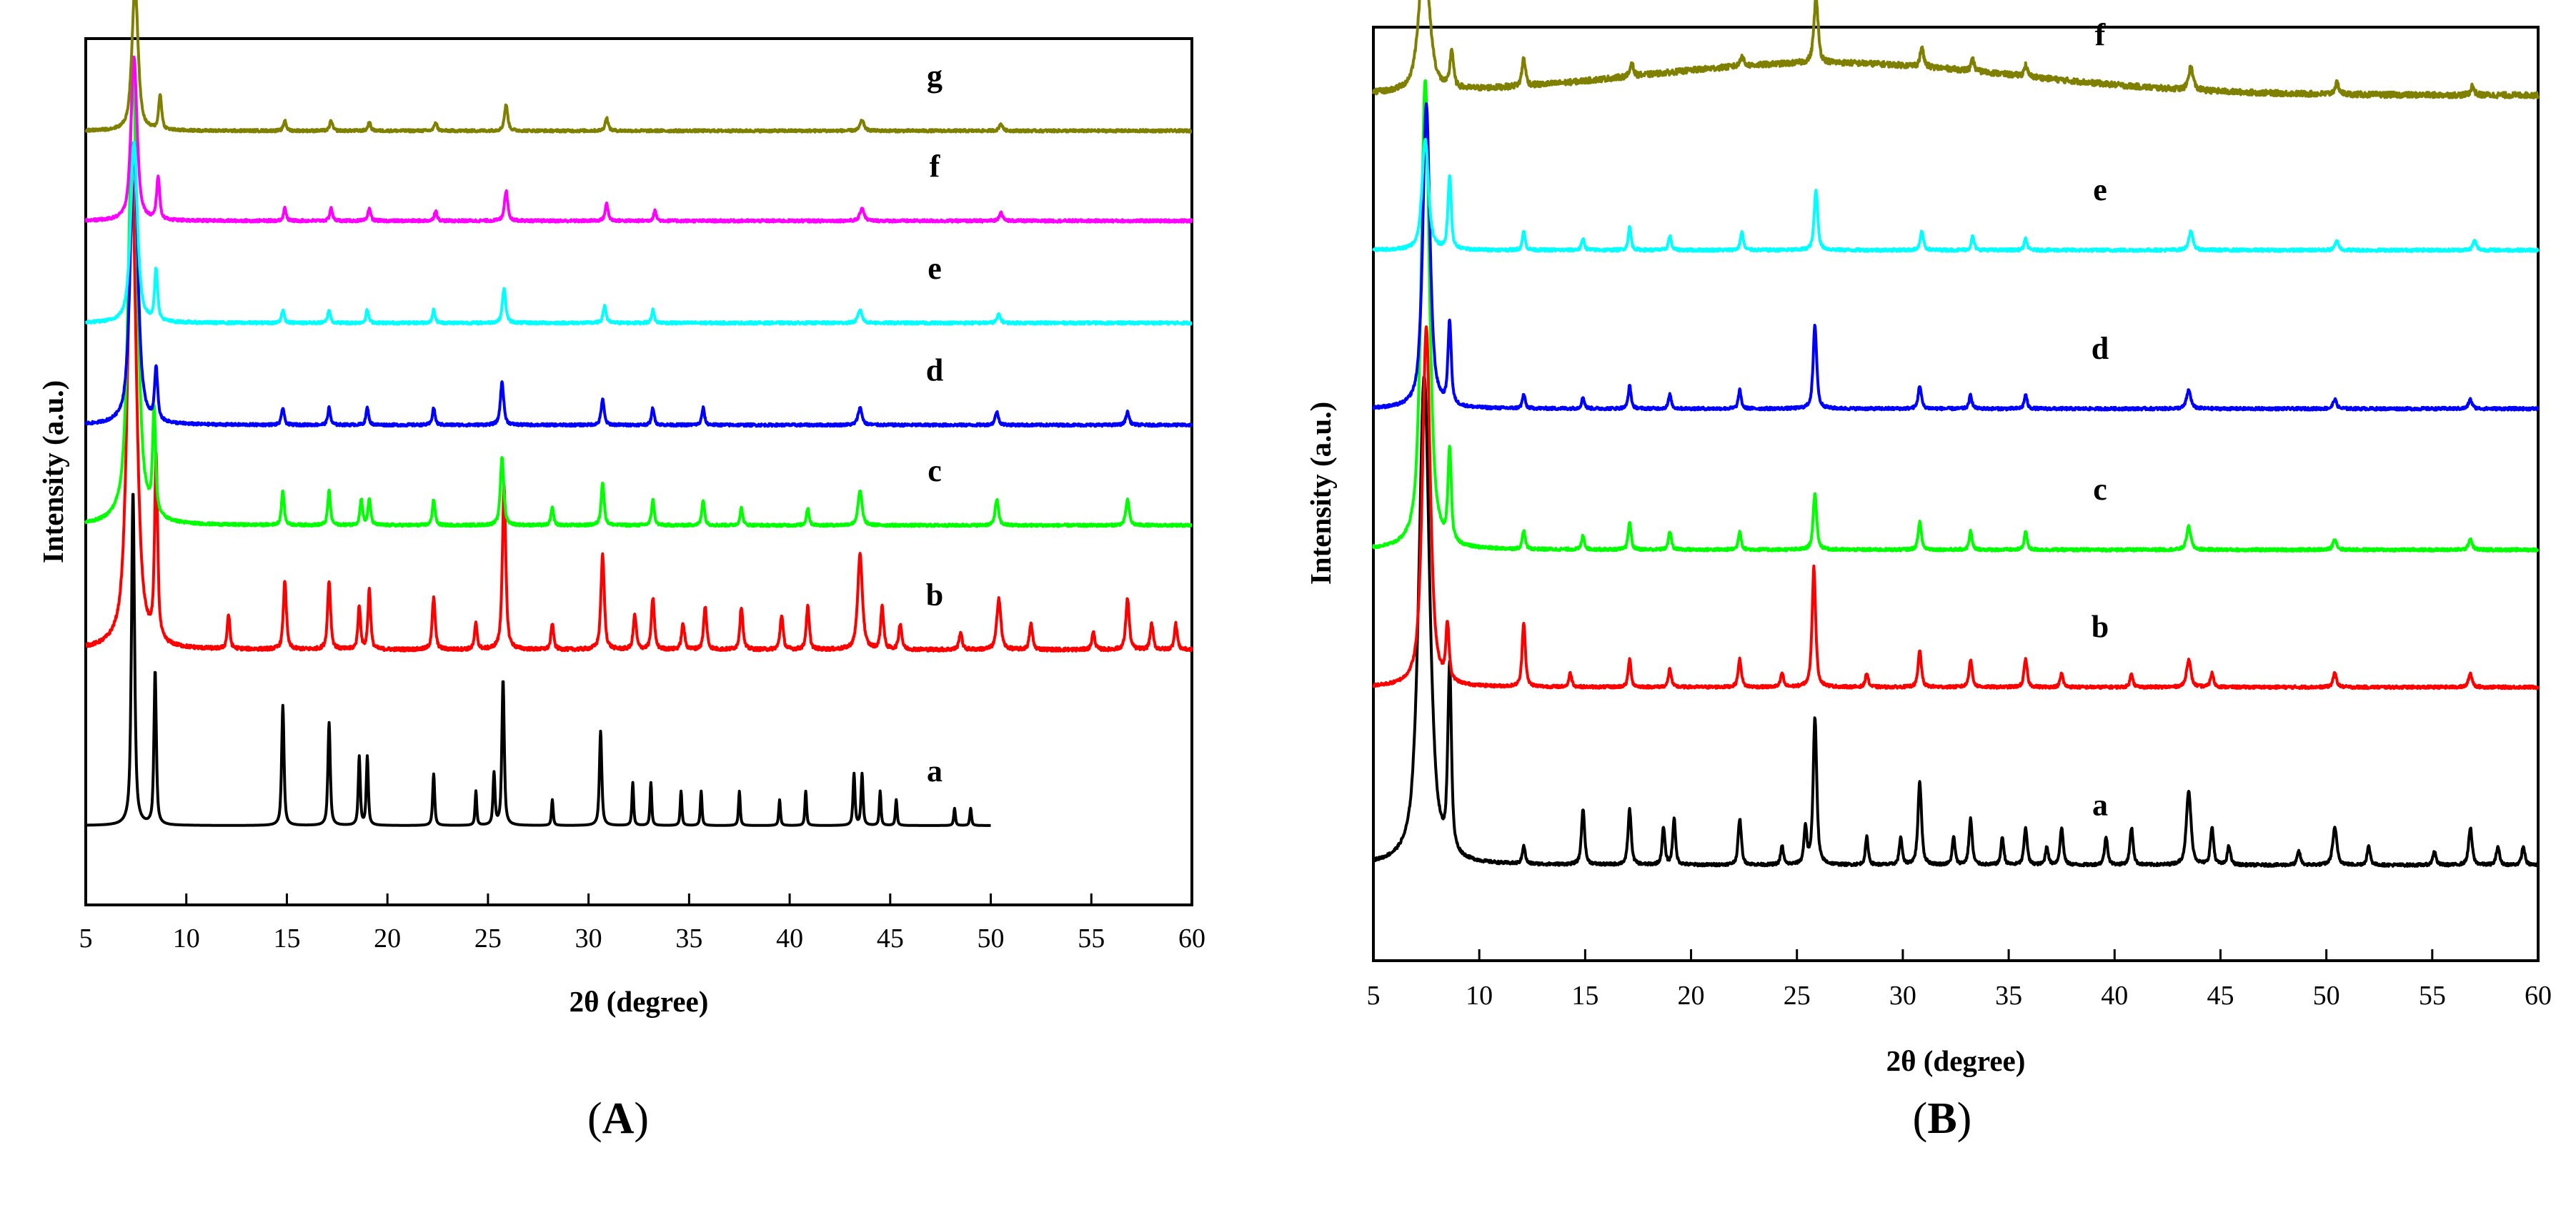  I want to click on panel-b-x-tick-label: 15, so click(1584, 996).